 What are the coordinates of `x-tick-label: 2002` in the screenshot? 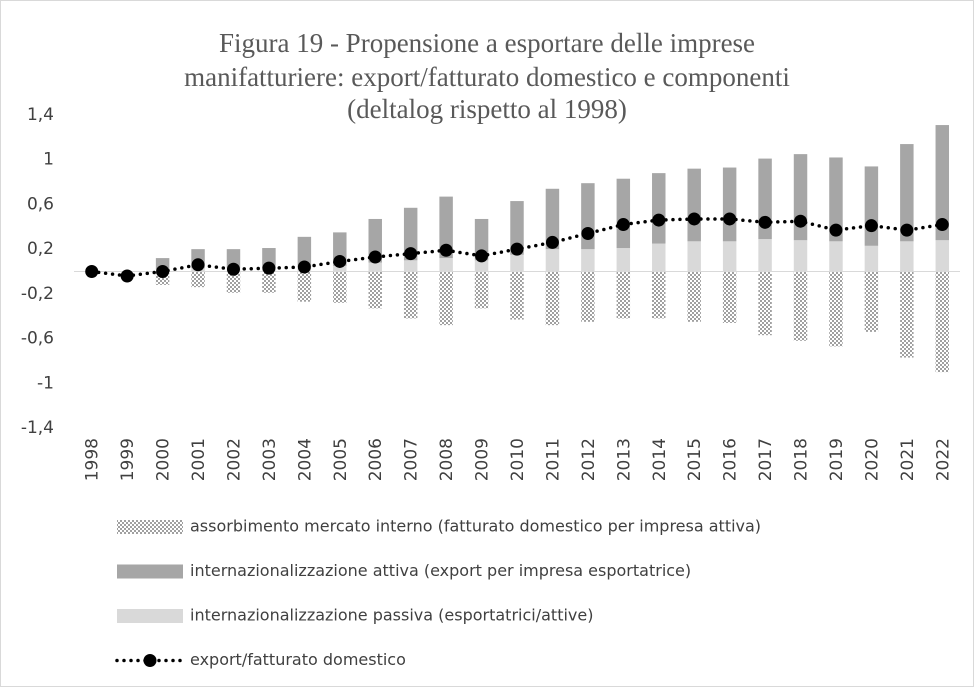 It's located at (234, 459).